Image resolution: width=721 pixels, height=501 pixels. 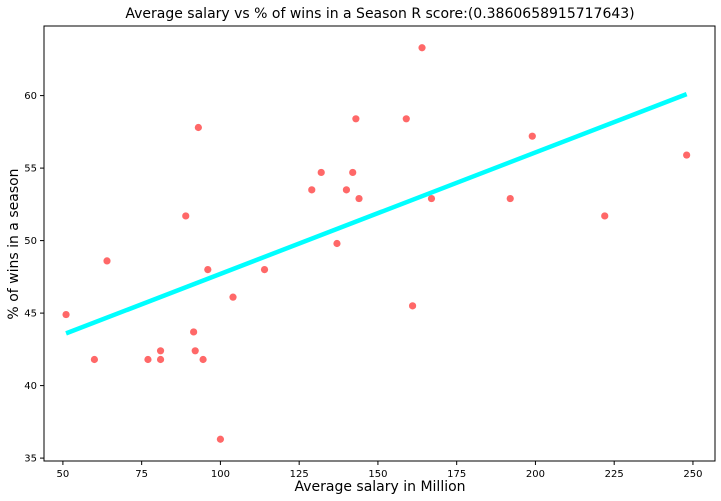 I want to click on x-tick-label-250: 250, so click(x=692, y=474).